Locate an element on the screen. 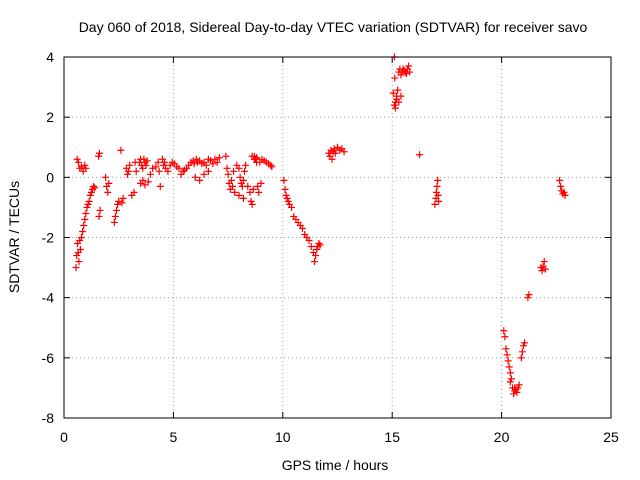 This screenshot has height=480, width=640. x-tick-label: 15 is located at coordinates (392, 437).